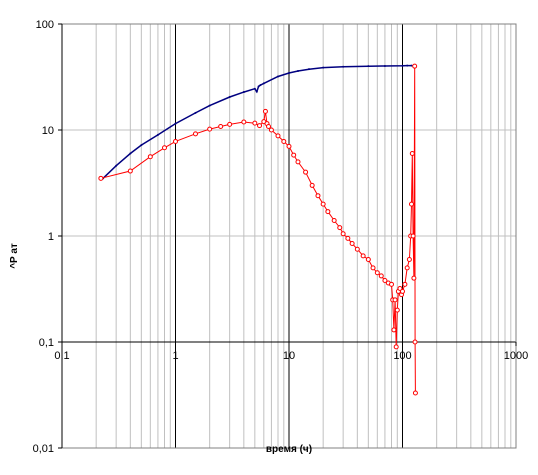  Describe the element at coordinates (289, 449) in the screenshot. I see `x-axis-title: время (ч)` at that location.